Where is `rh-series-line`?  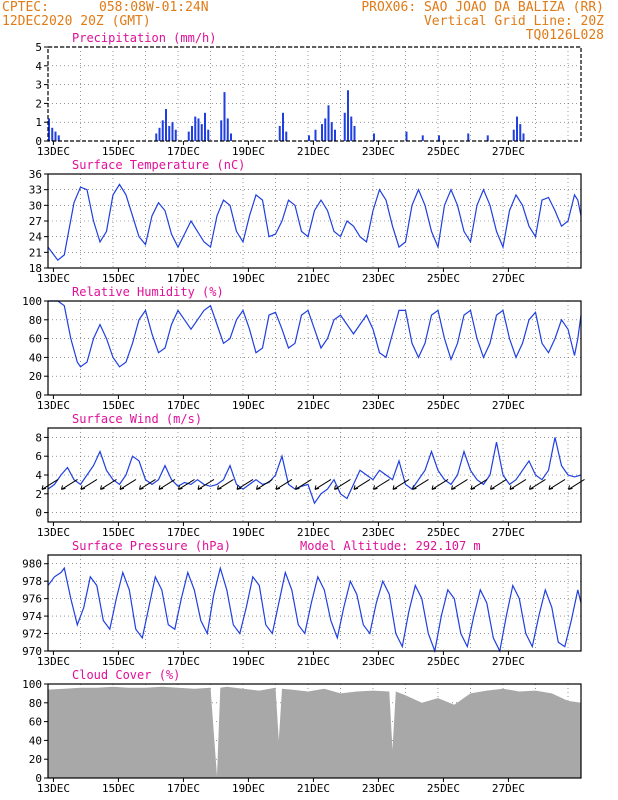 rh-series-line is located at coordinates (315, 334).